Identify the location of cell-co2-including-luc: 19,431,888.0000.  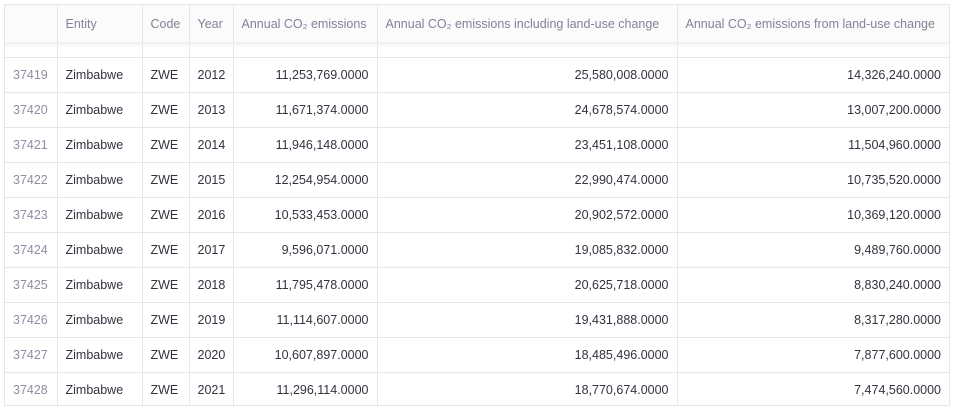
(527, 320).